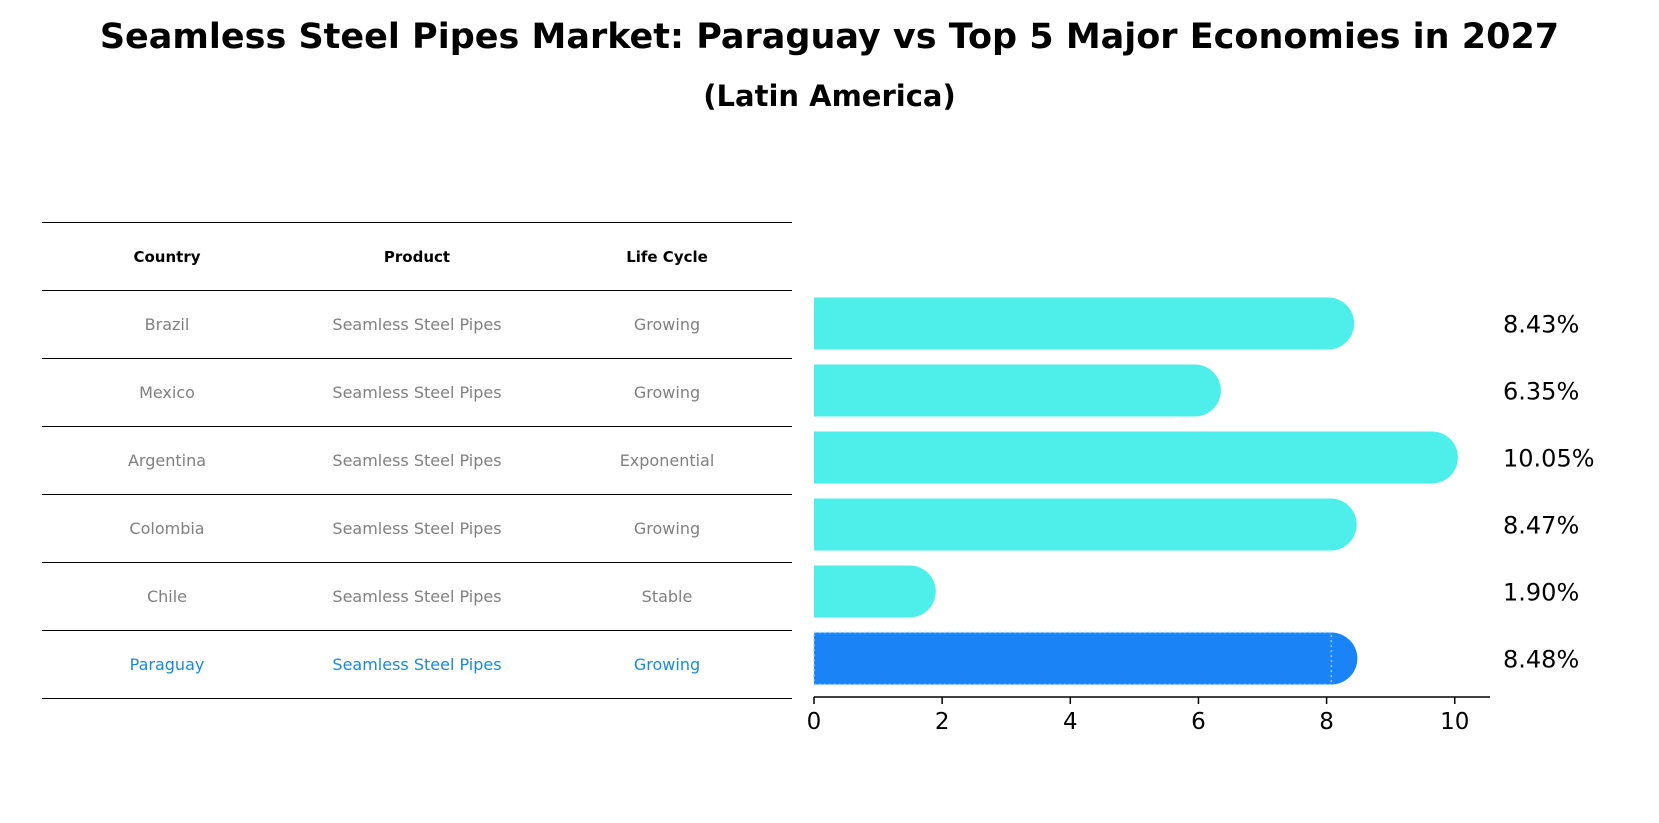  Describe the element at coordinates (167, 664) in the screenshot. I see `country-cell: Paraguay` at that location.